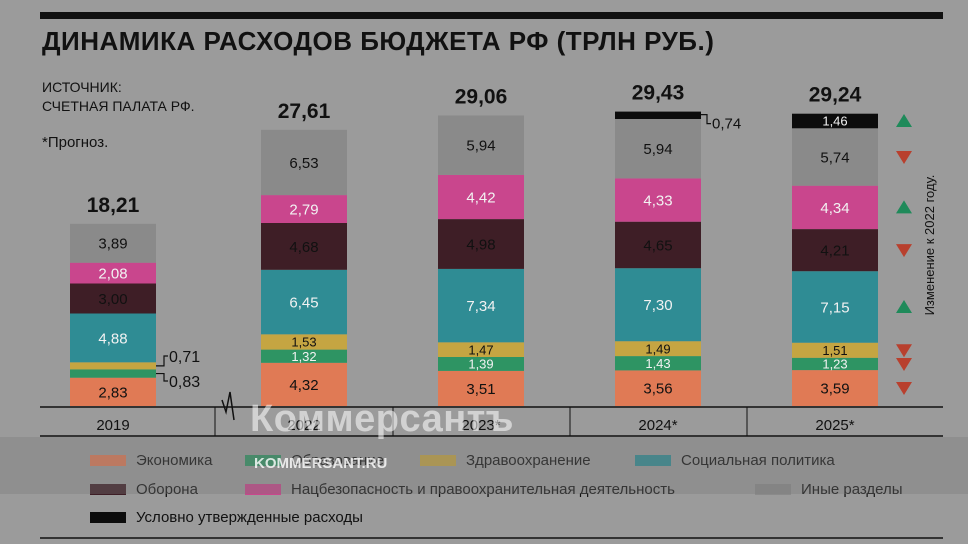  I want to click on data-label: 4,33, so click(657, 200).